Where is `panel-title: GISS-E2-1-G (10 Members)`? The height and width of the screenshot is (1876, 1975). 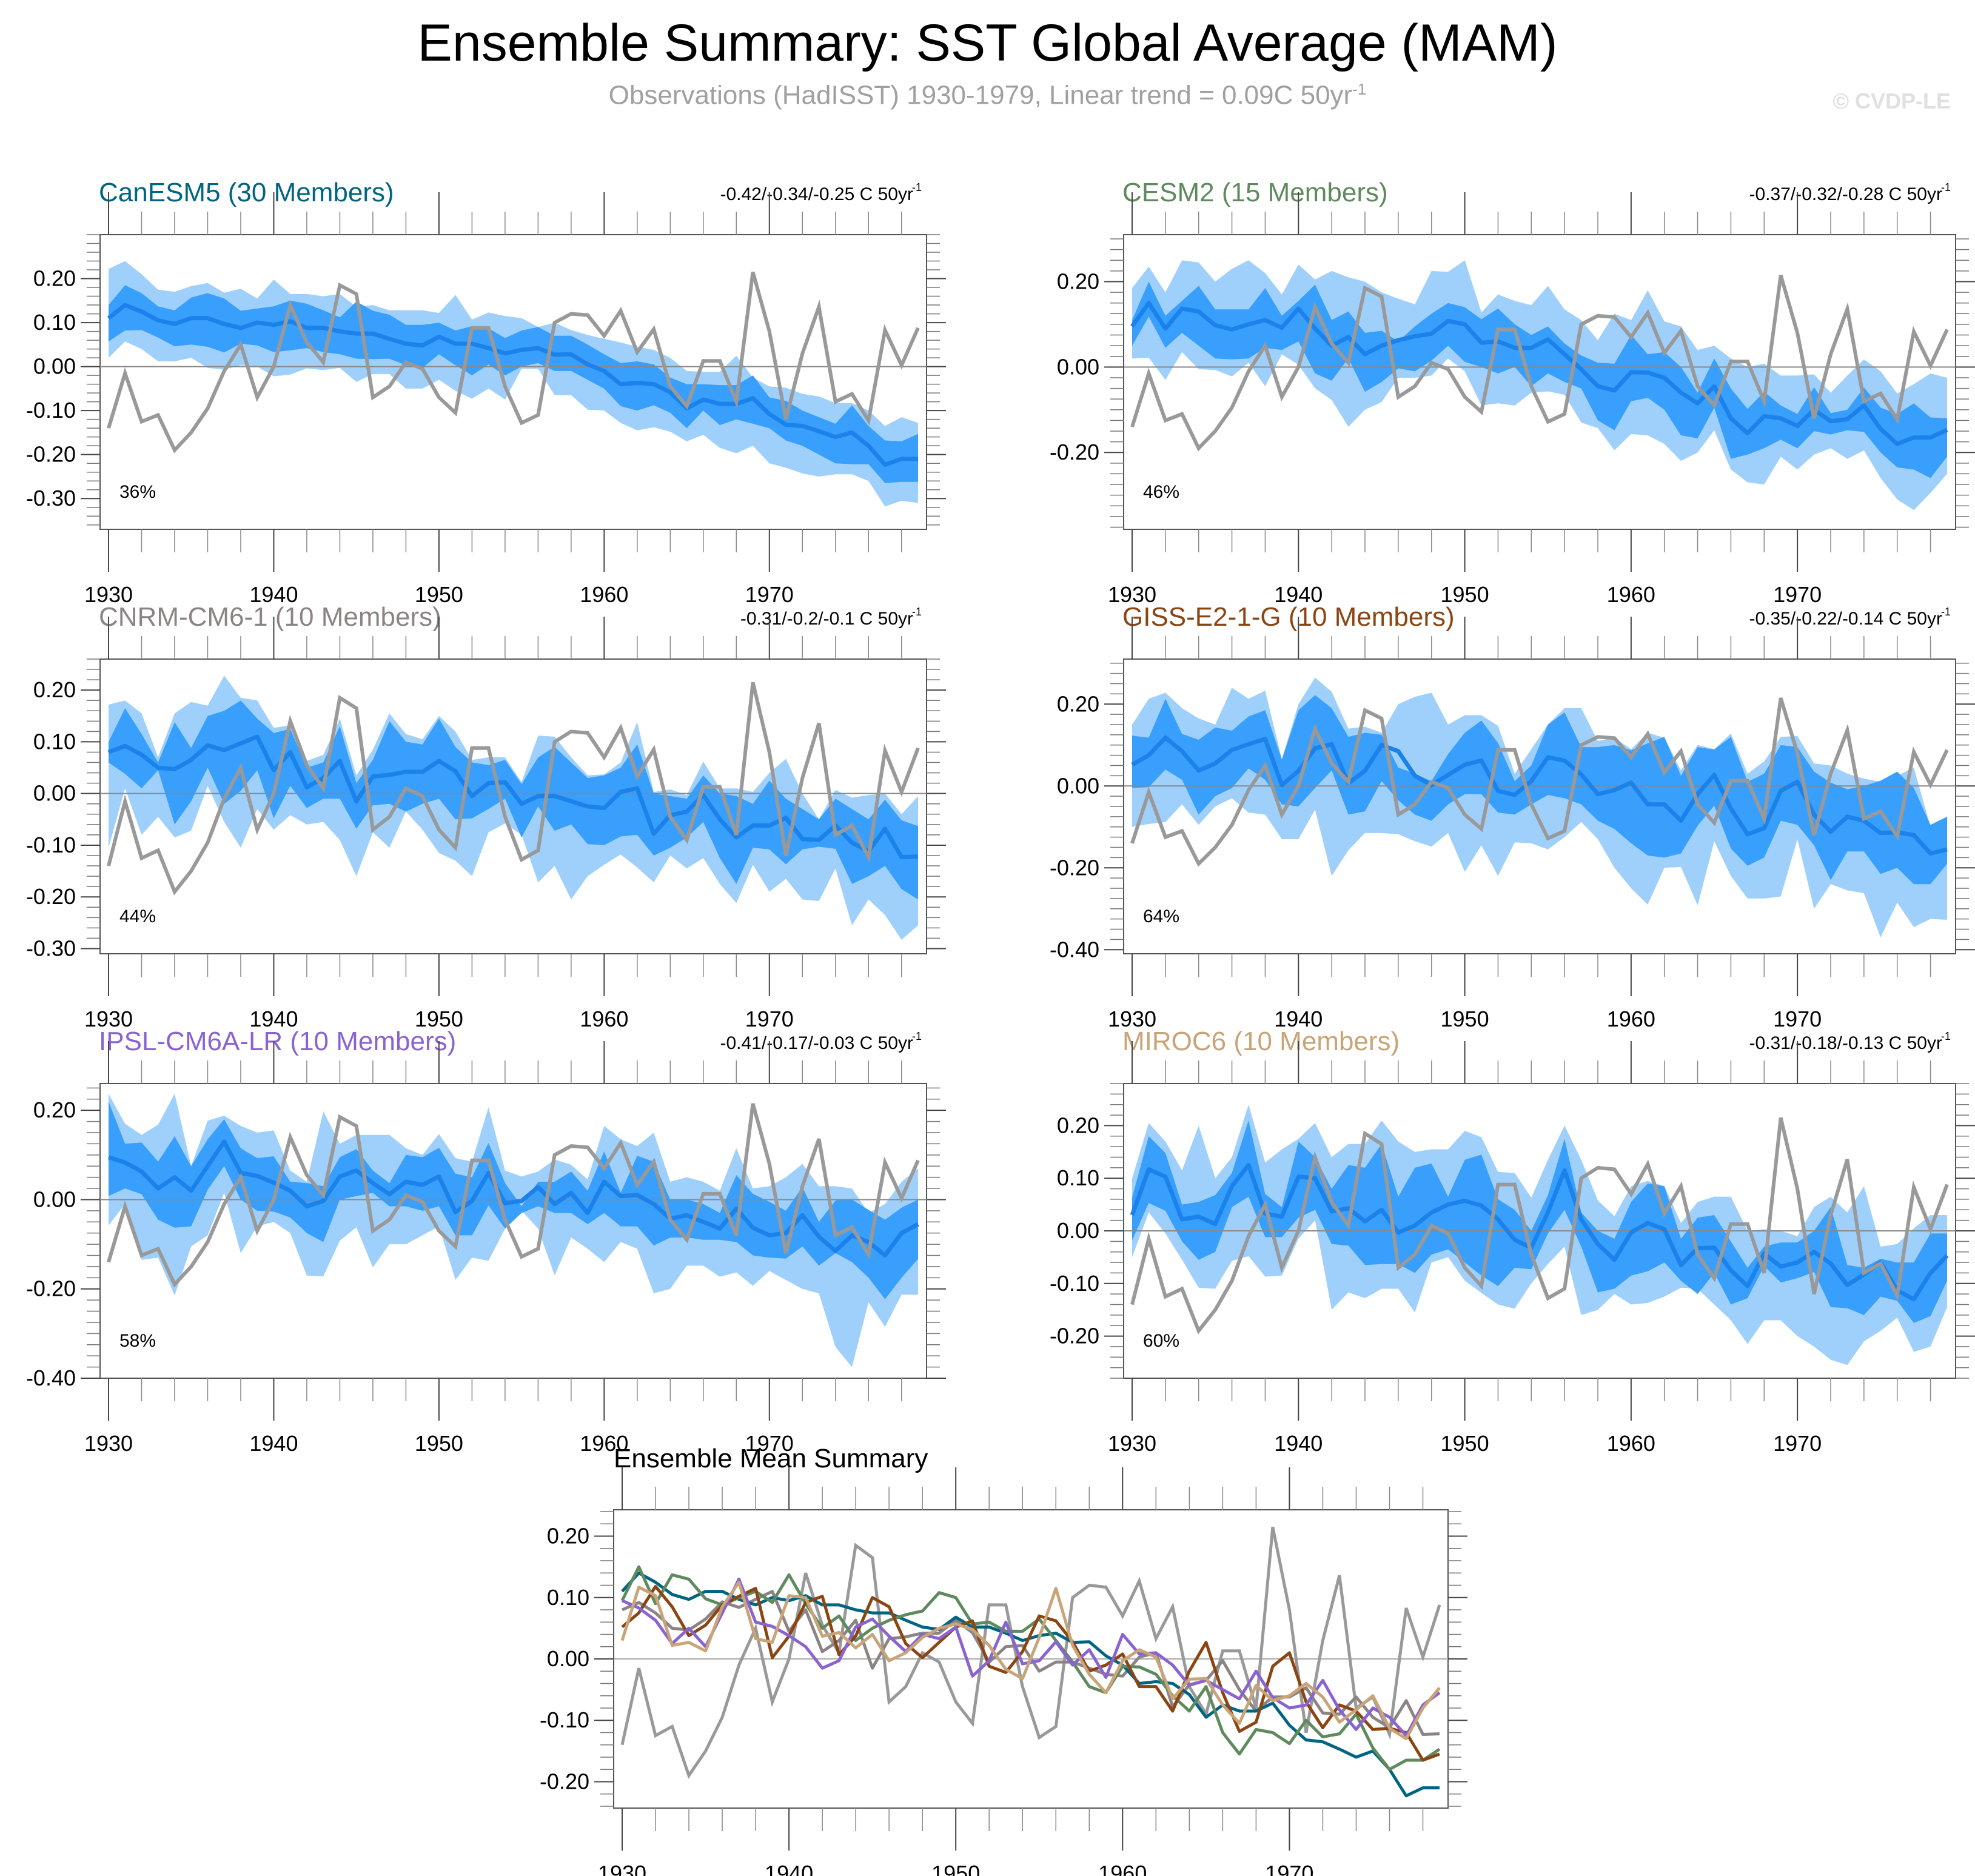 panel-title: GISS-E2-1-G (10 Members) is located at coordinates (1288, 617).